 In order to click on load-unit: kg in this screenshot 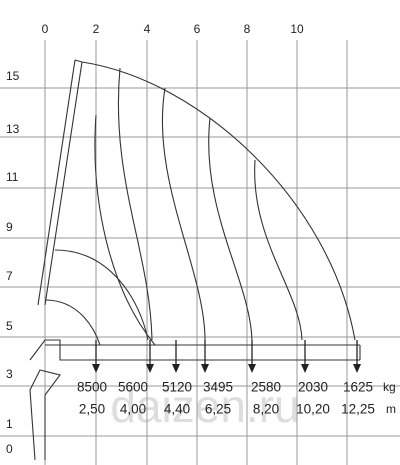, I will do `click(389, 387)`.